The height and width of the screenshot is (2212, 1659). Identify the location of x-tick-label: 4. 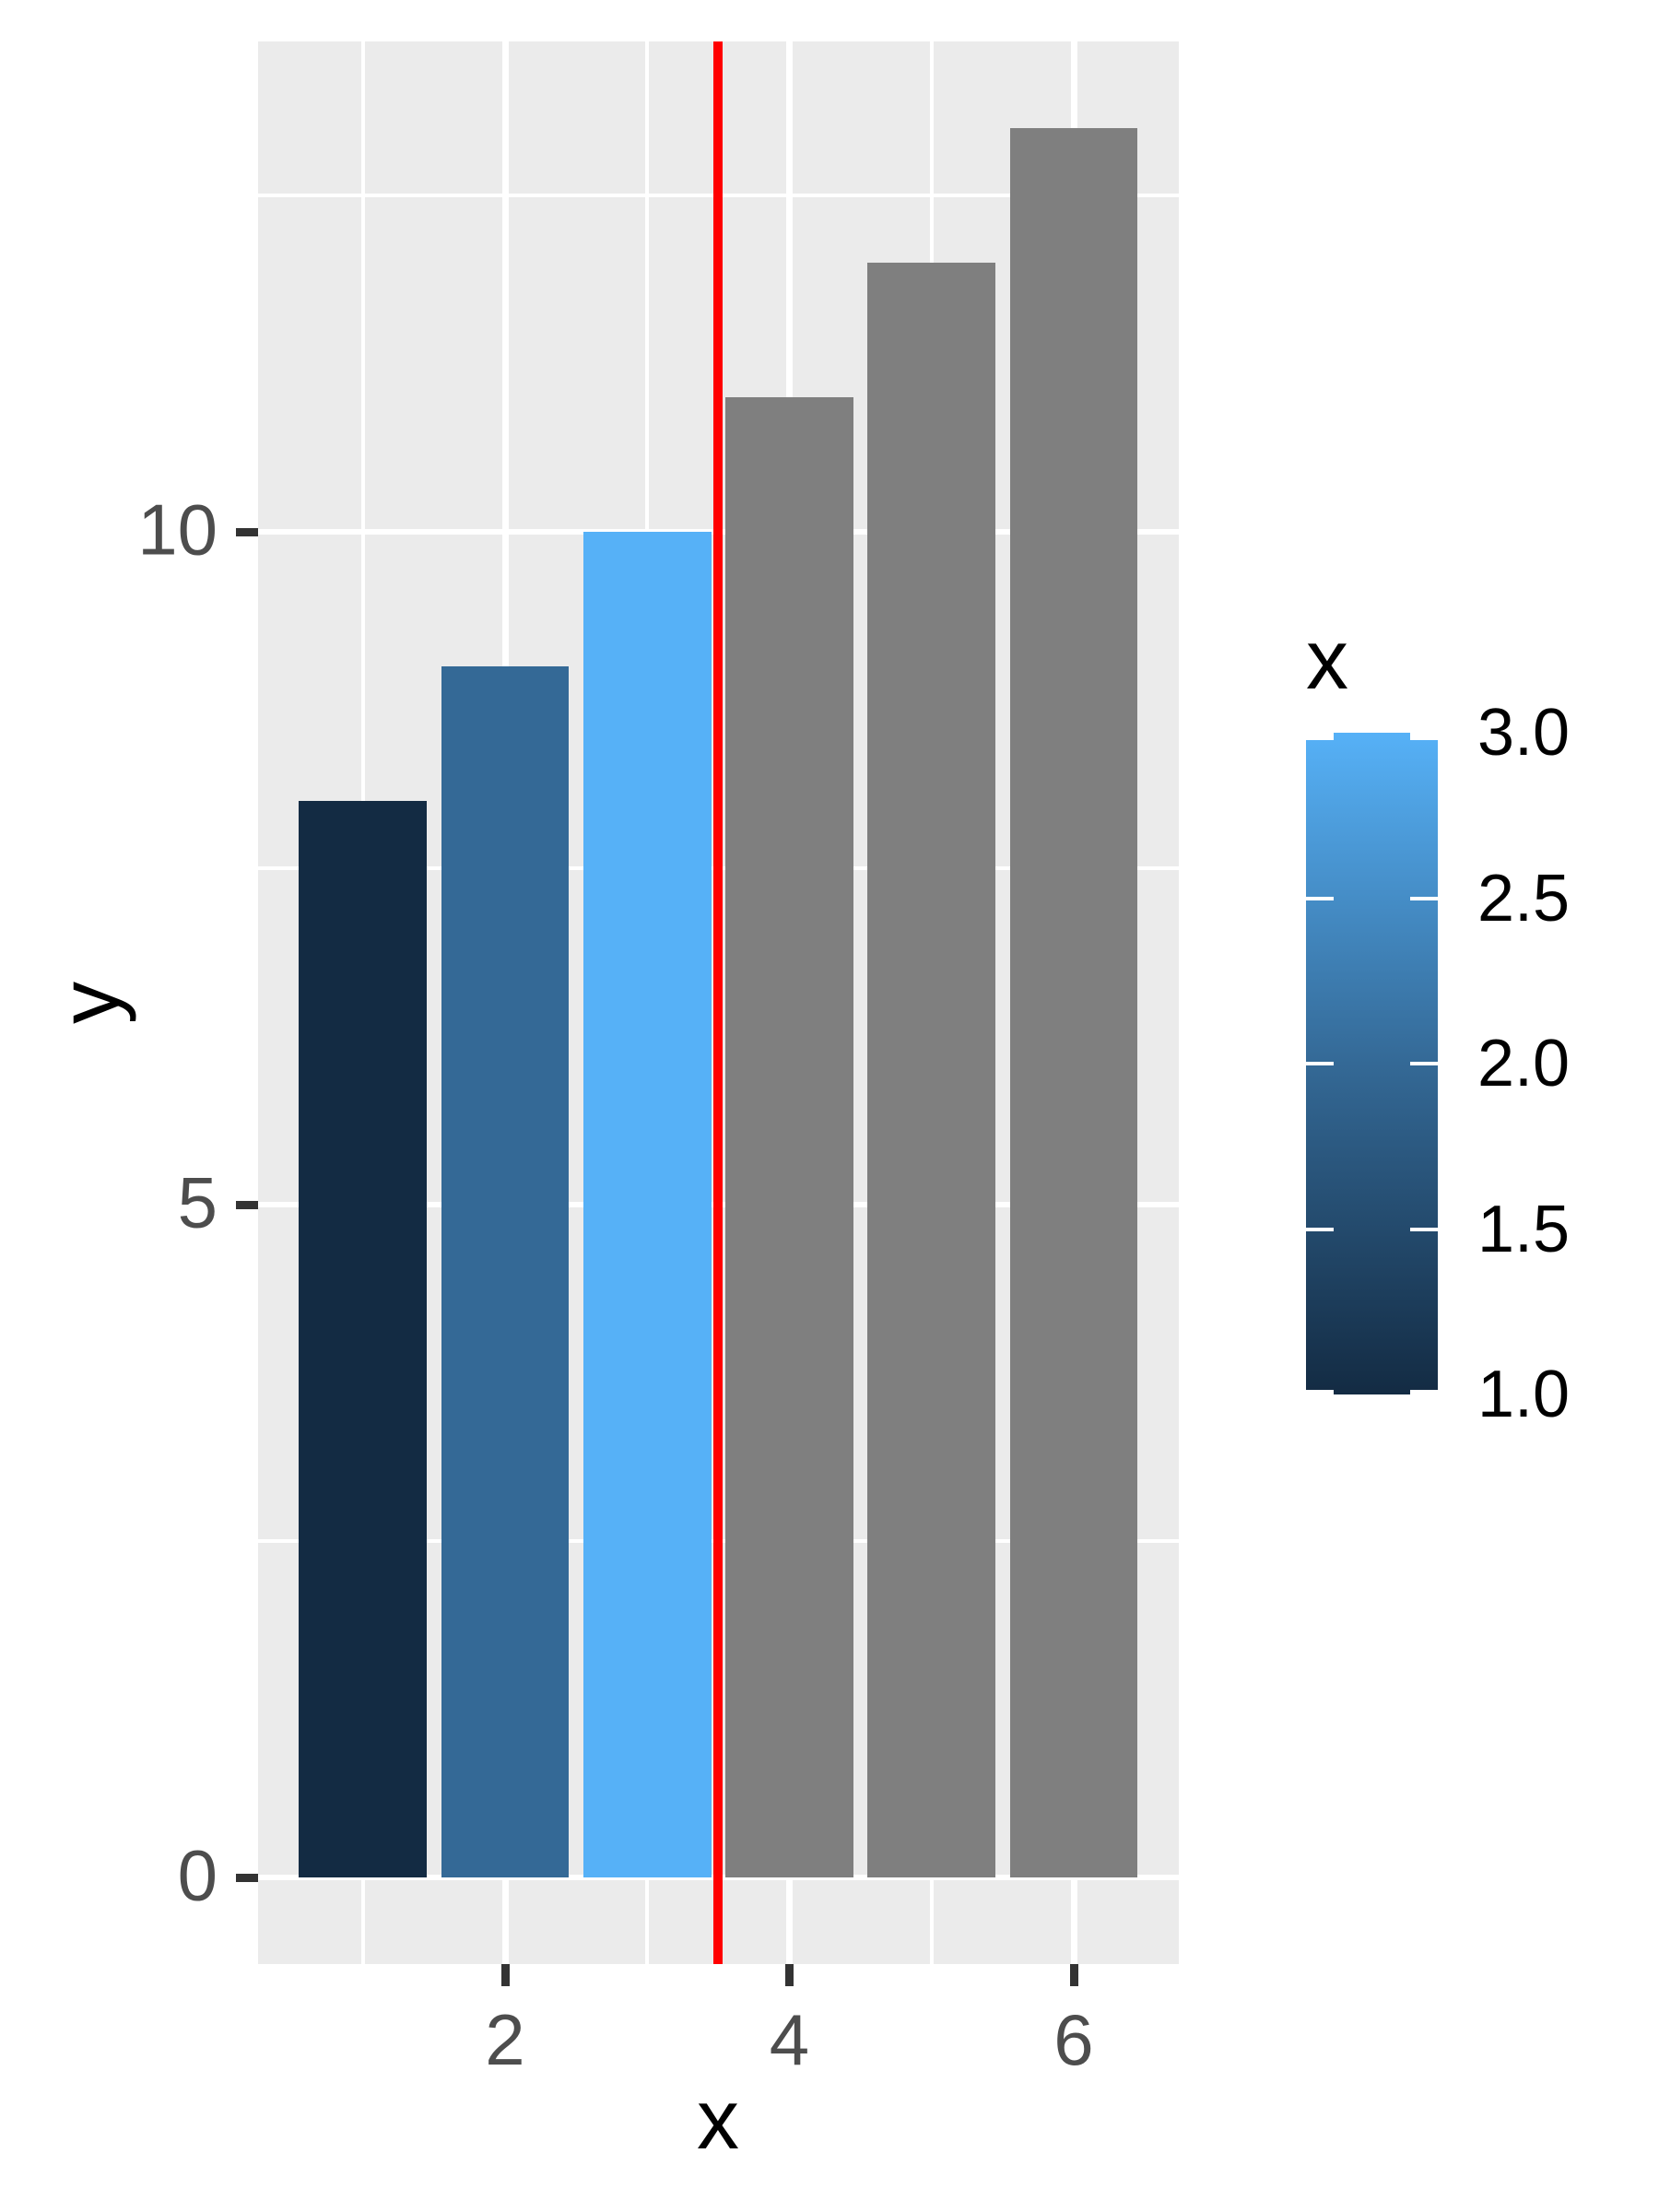
(789, 2039).